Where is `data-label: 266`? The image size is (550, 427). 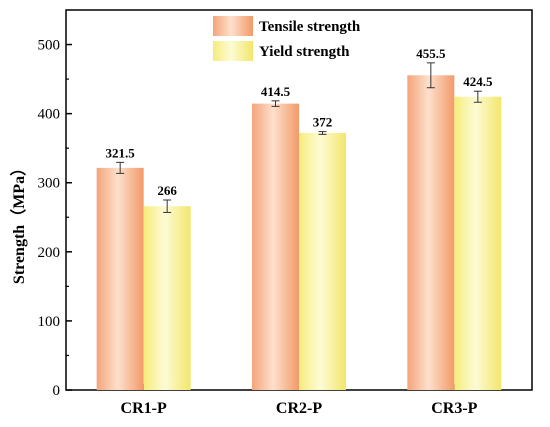
data-label: 266 is located at coordinates (167, 190).